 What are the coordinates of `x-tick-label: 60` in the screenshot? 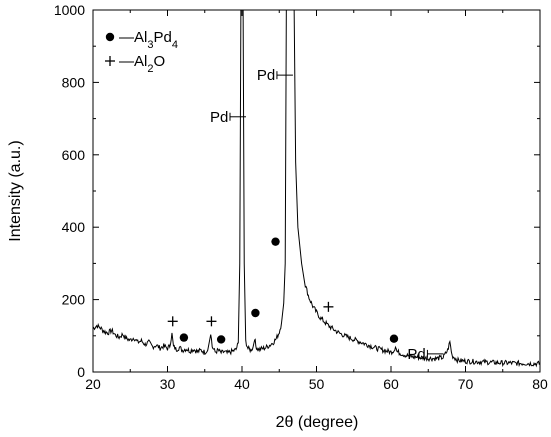 It's located at (391, 384).